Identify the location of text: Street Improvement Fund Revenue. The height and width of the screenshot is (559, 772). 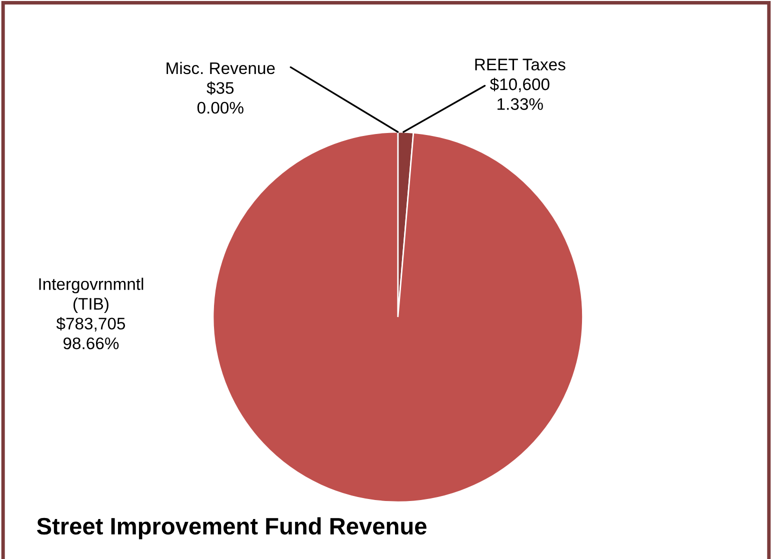
(231, 528).